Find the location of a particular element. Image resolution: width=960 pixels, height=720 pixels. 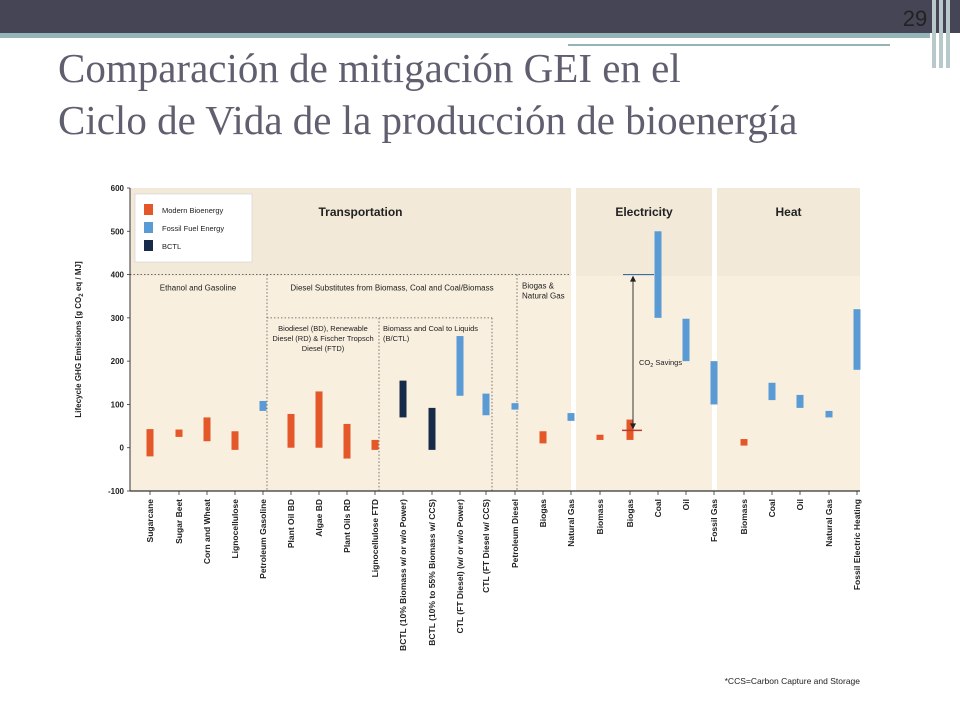

y-axis-label-subscript: 2 is located at coordinates (82, 295).